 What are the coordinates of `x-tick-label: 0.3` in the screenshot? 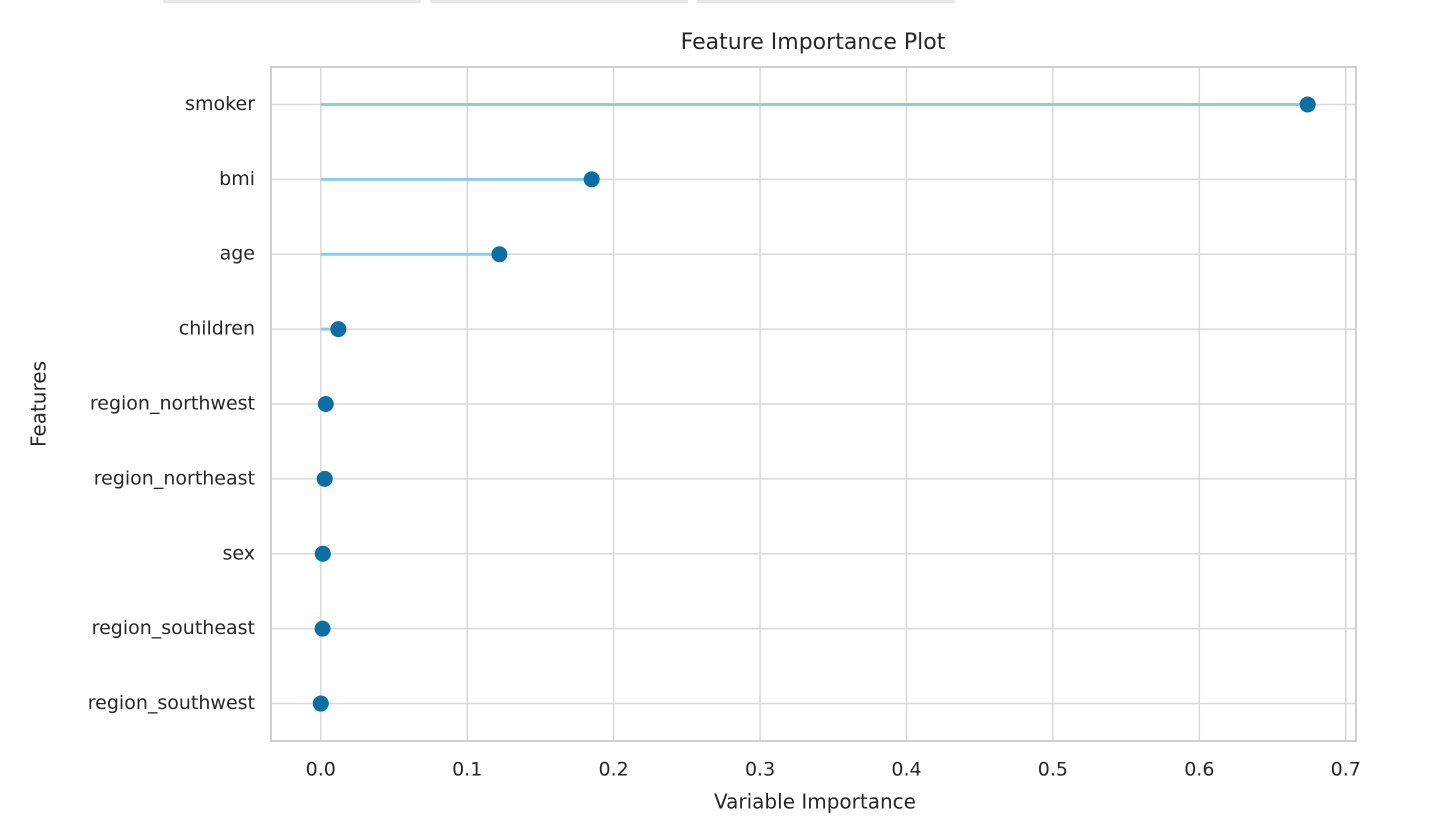 It's located at (760, 770).